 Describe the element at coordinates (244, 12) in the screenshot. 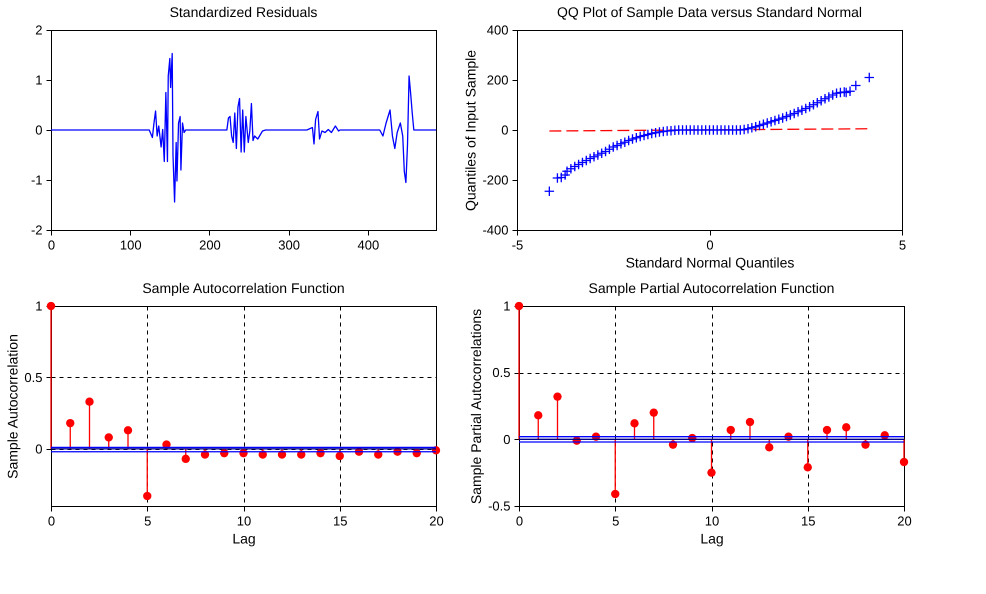

I see `chart-title: Standardized Residuals` at that location.